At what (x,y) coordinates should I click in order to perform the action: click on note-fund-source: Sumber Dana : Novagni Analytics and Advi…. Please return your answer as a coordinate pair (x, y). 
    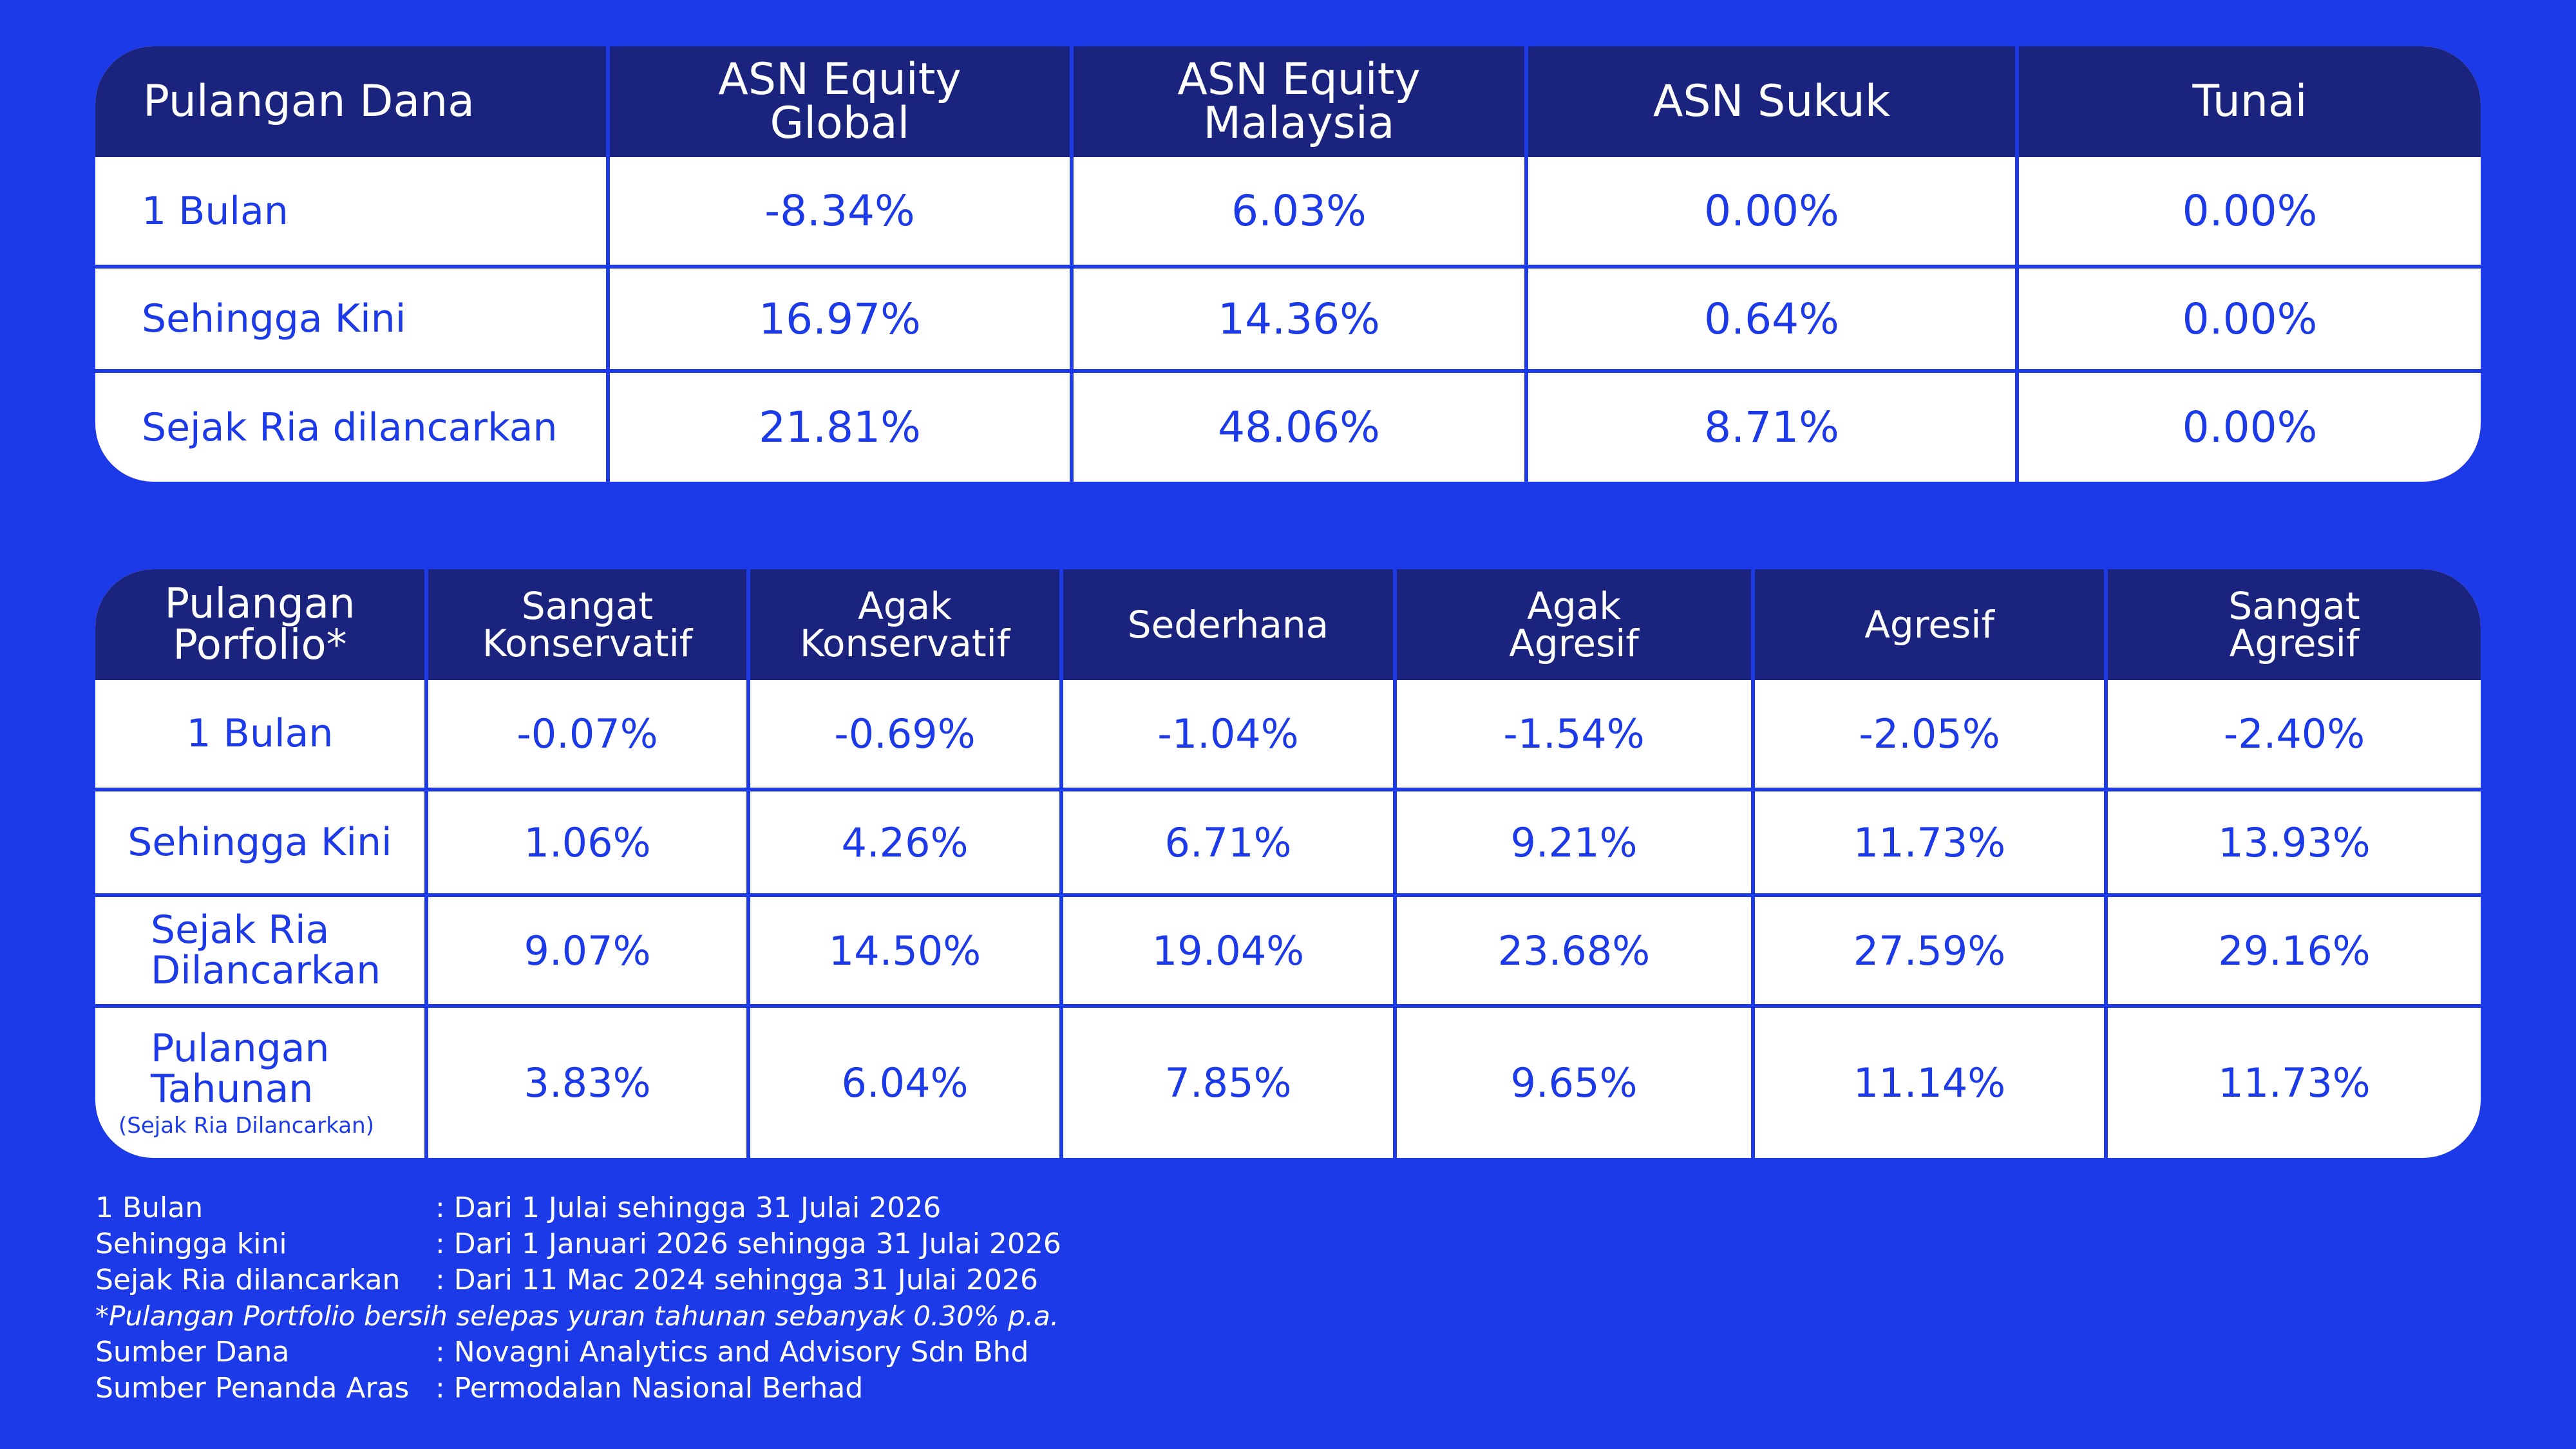
    Looking at the image, I should click on (578, 1352).